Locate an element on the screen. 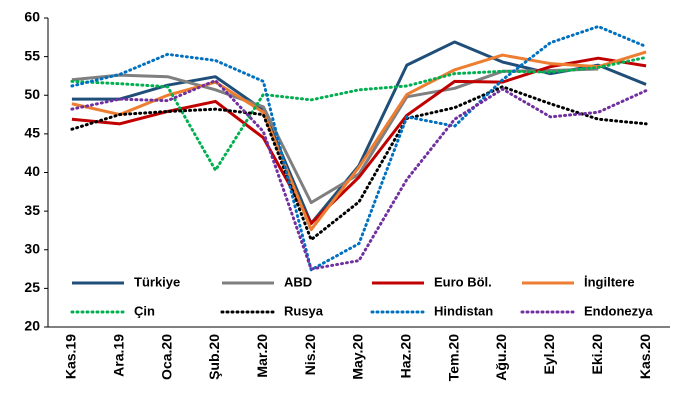 The width and height of the screenshot is (676, 409). x-tick-label: Haz.20 is located at coordinates (406, 356).